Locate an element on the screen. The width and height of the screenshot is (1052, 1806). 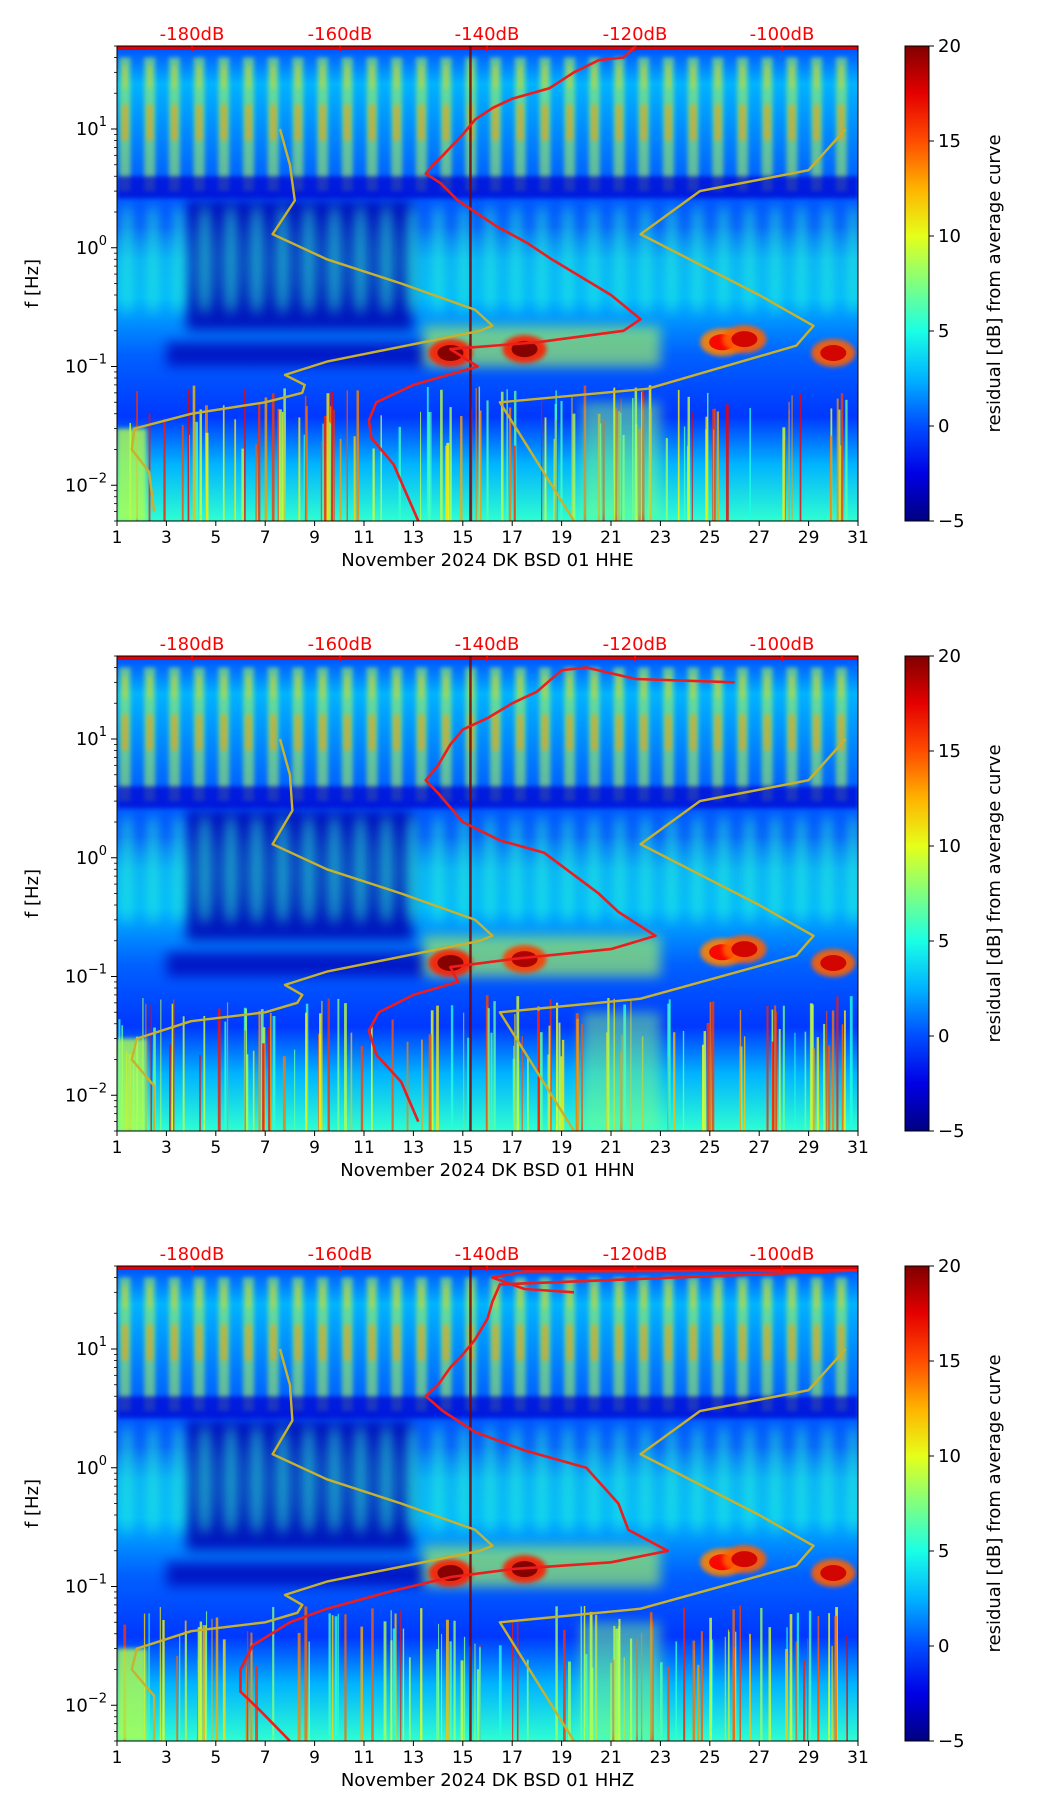
x-tick-label: 5 is located at coordinates (215, 538).